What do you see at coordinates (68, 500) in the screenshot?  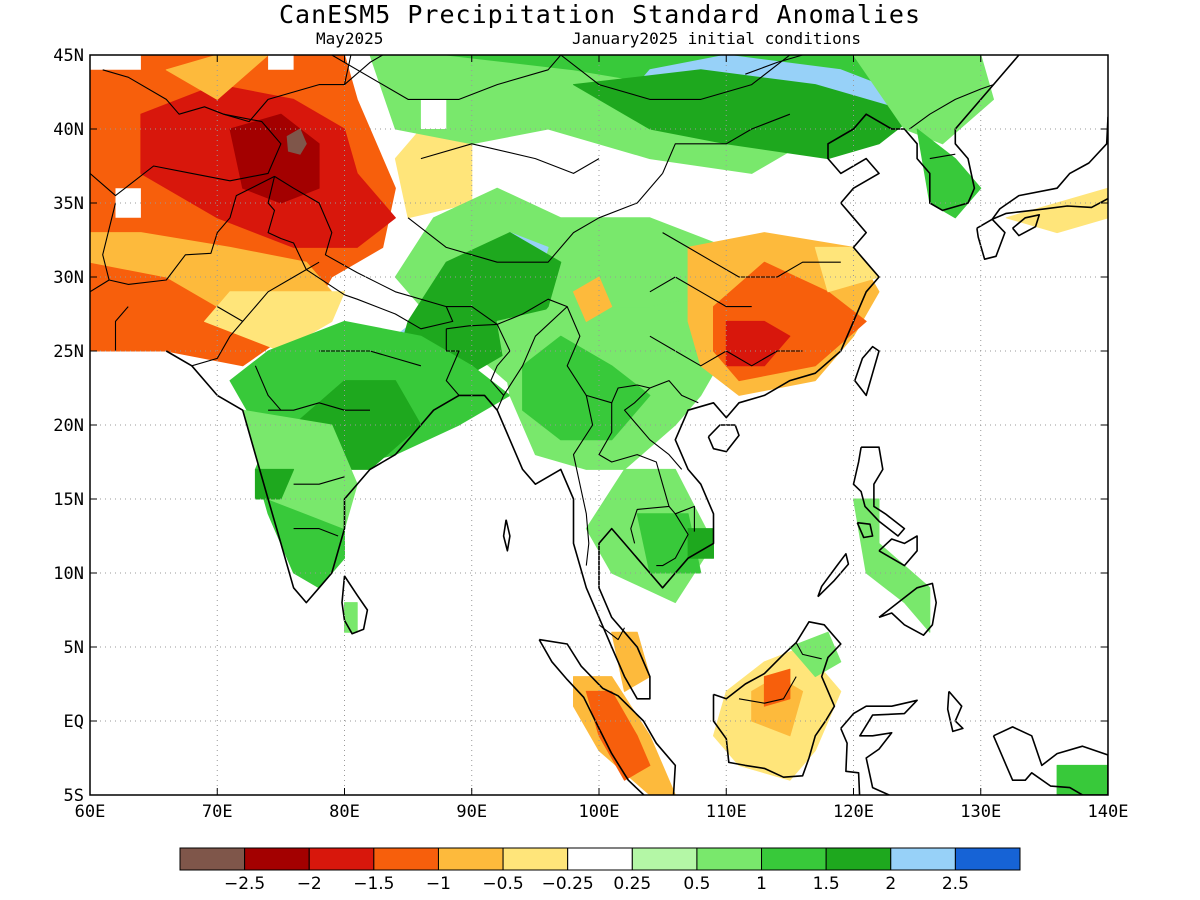 I see `lat-label-15N: 15N` at bounding box center [68, 500].